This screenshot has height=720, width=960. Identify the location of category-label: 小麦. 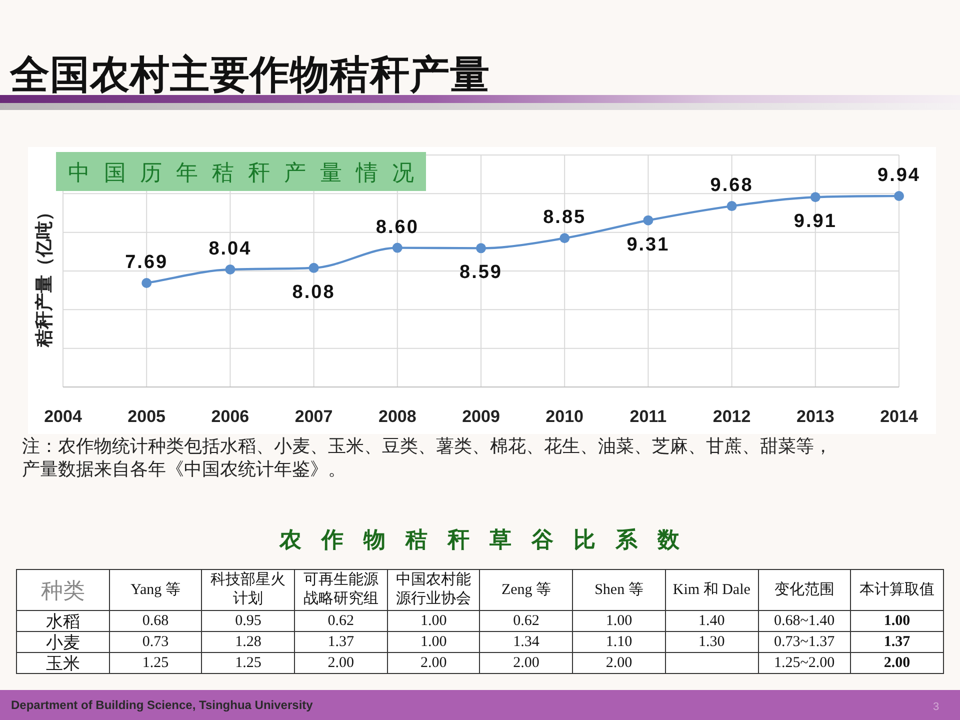
(63, 642).